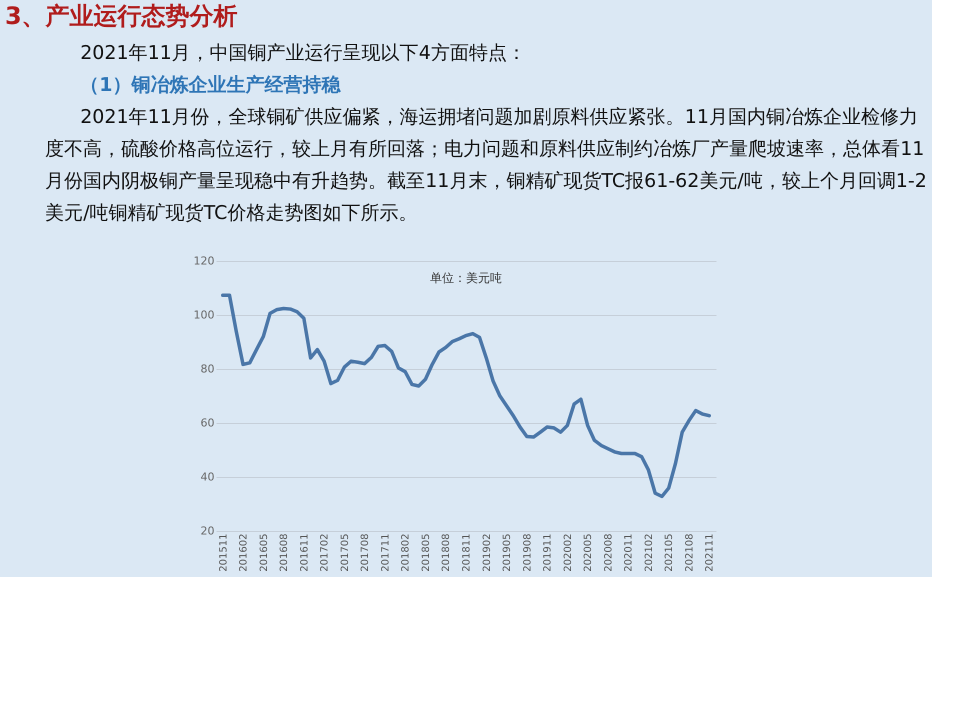 The width and height of the screenshot is (960, 720). I want to click on x-tick-label: 201705, so click(345, 553).